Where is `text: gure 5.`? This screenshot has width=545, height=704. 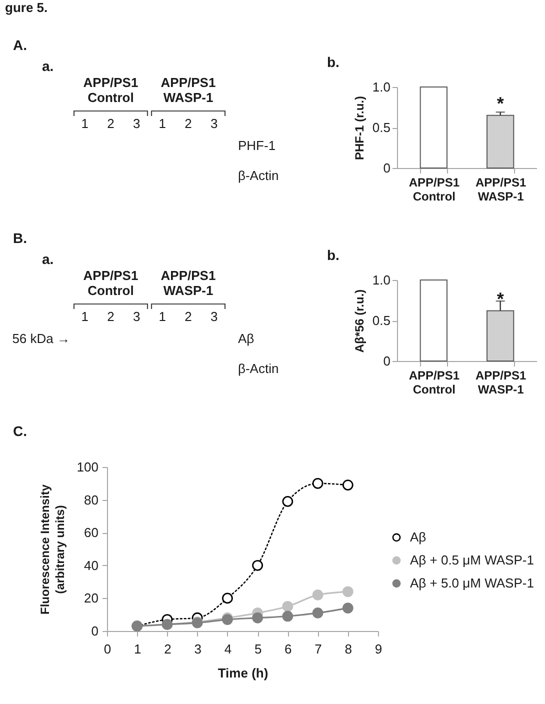
text: gure 5. is located at coordinates (26, 7).